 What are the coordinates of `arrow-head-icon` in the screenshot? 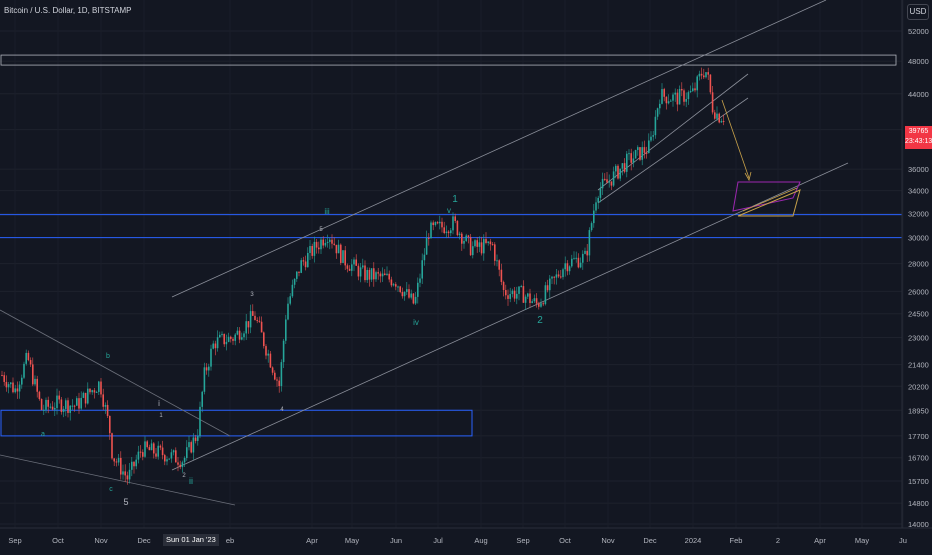 It's located at (748, 176).